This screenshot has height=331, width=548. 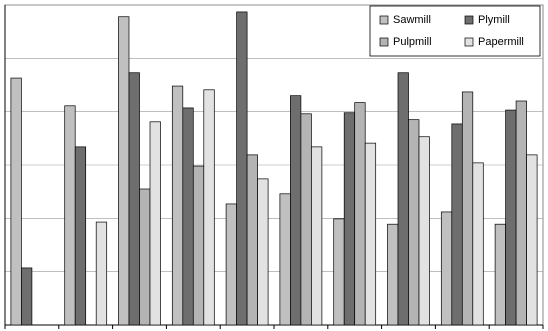 What do you see at coordinates (494, 20) in the screenshot?
I see `legend-label: Plymill` at bounding box center [494, 20].